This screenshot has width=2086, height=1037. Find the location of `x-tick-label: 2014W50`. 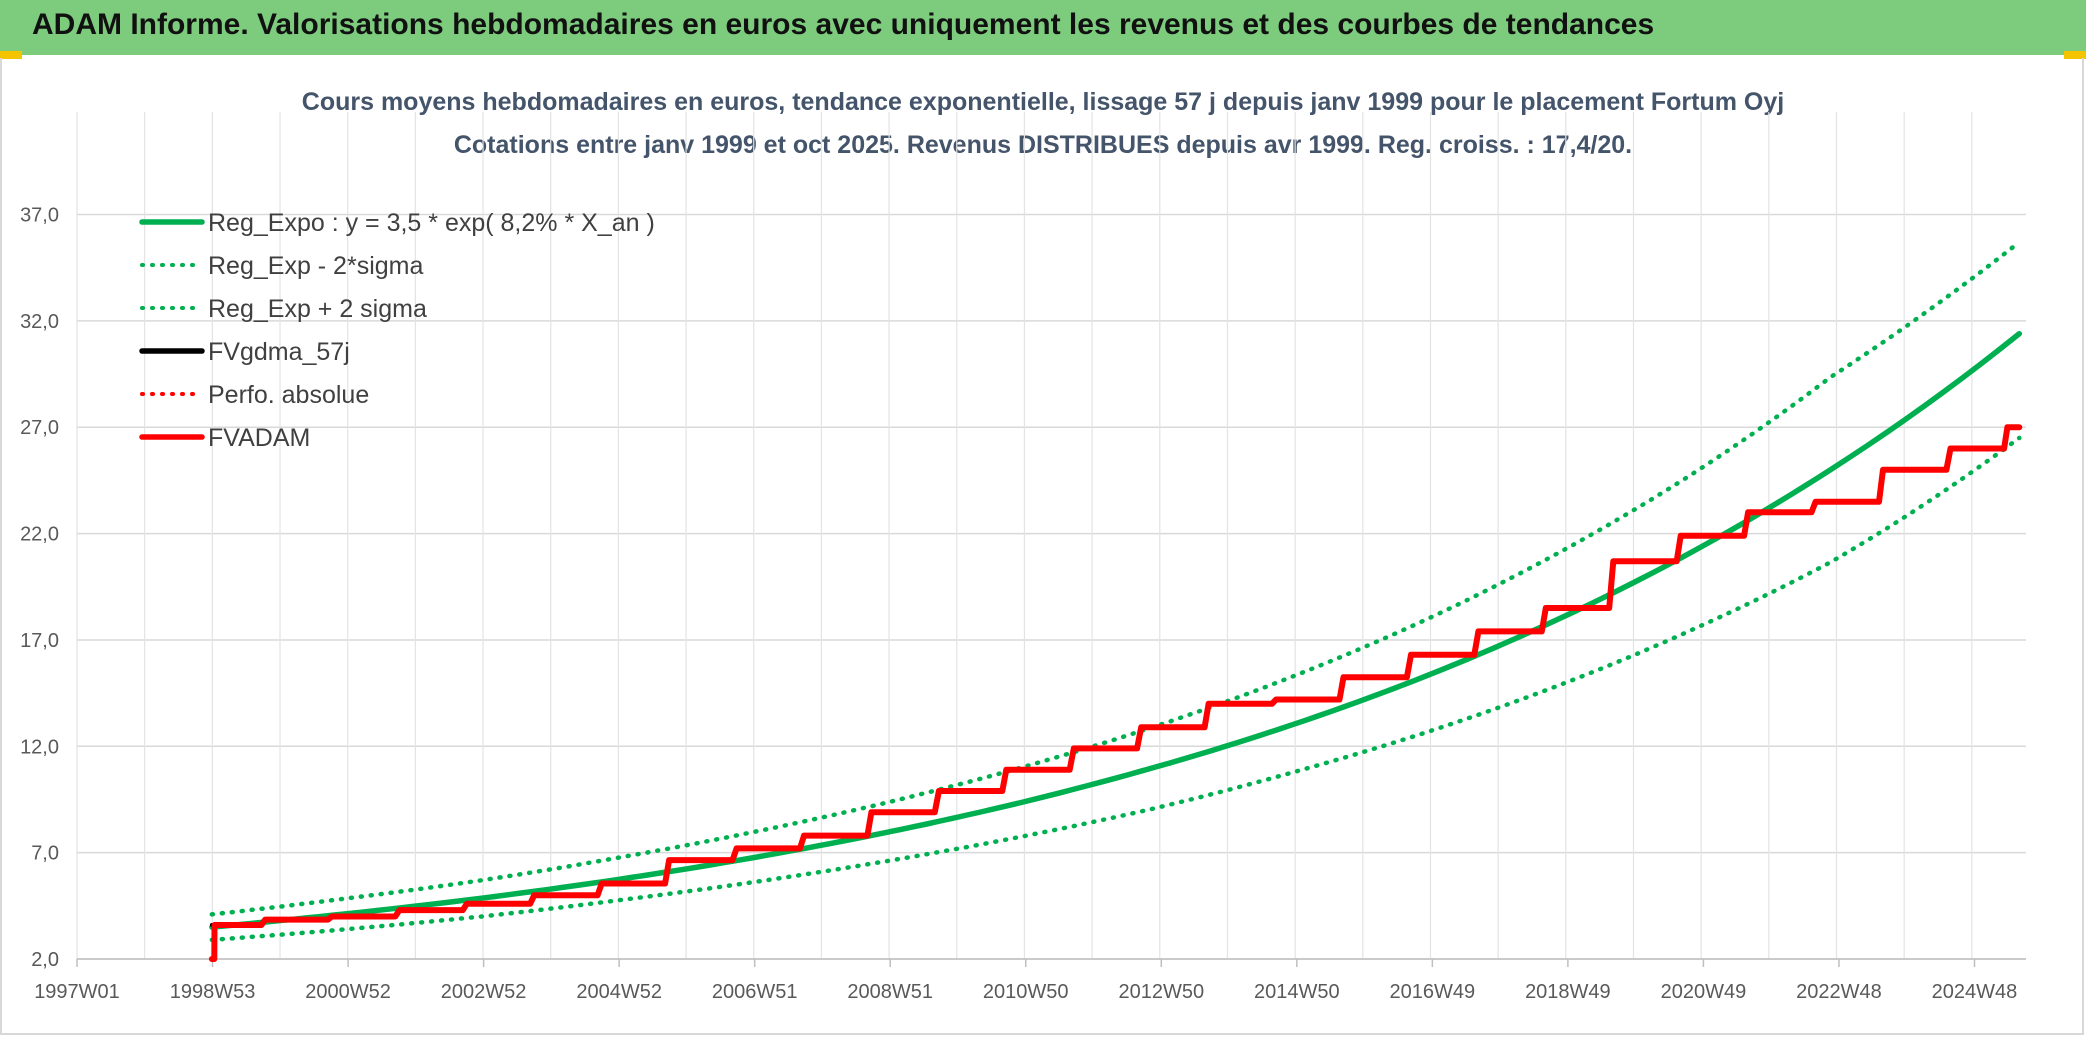

x-tick-label: 2014W50 is located at coordinates (1297, 992).